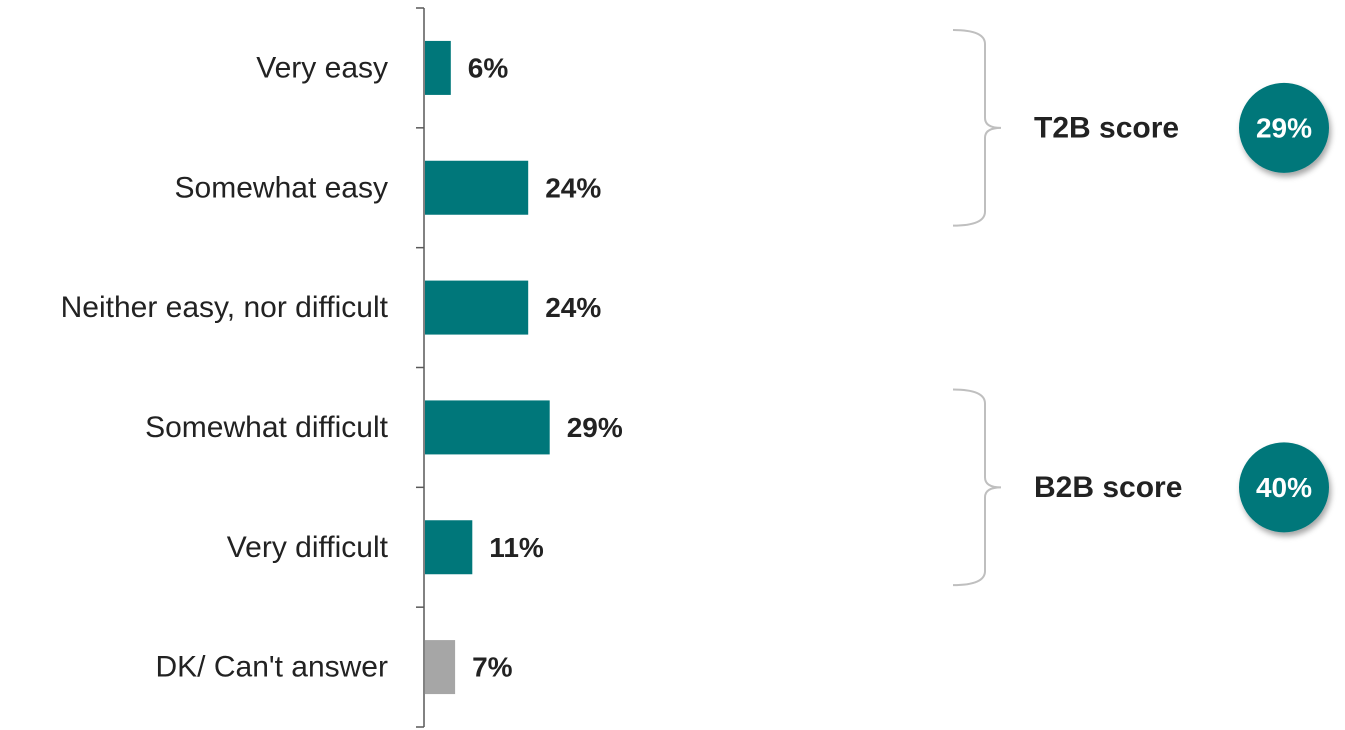  Describe the element at coordinates (477, 187) in the screenshot. I see `bar-somewhat-easy` at that location.